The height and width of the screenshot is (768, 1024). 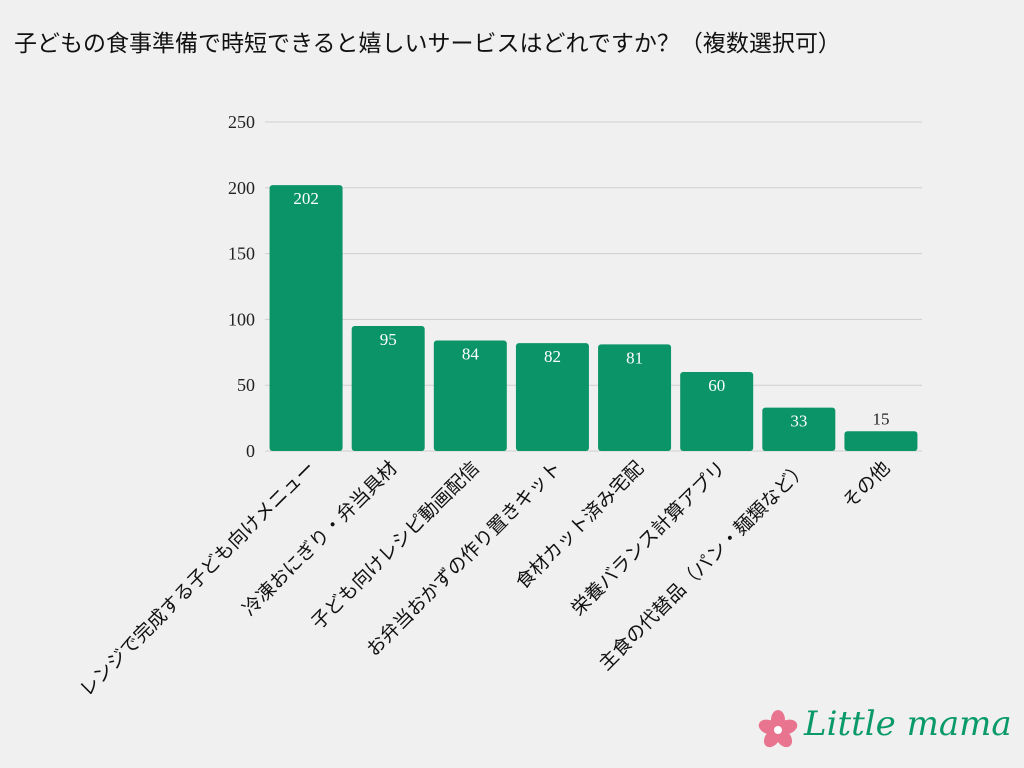 I want to click on flower-icon, so click(x=778, y=729).